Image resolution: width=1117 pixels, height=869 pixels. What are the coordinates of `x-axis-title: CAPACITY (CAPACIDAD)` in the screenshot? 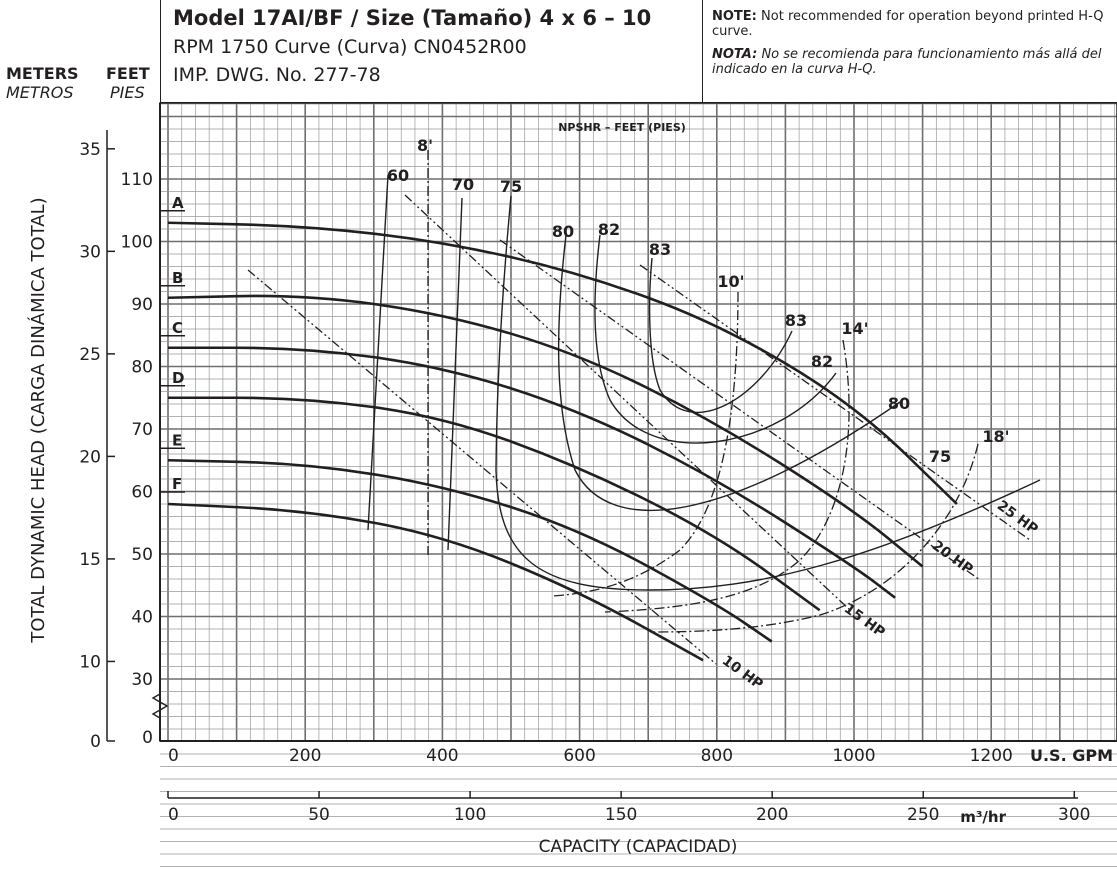 It's located at (638, 847).